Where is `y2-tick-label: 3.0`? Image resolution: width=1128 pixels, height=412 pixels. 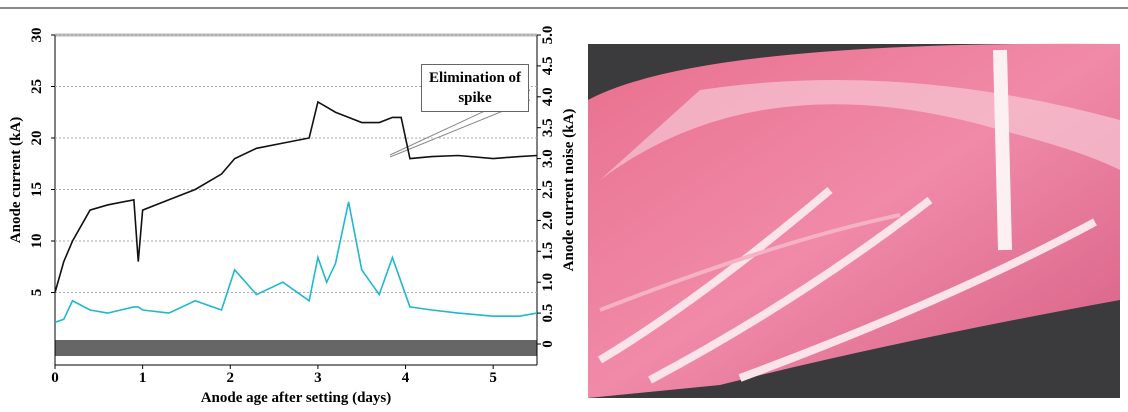 y2-tick-label: 3.0 is located at coordinates (548, 158).